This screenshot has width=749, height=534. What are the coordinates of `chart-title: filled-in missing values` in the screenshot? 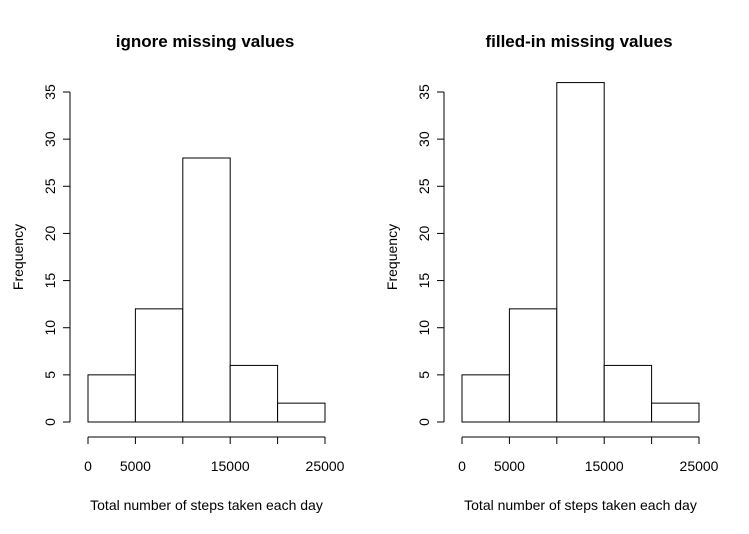 It's located at (578, 41).